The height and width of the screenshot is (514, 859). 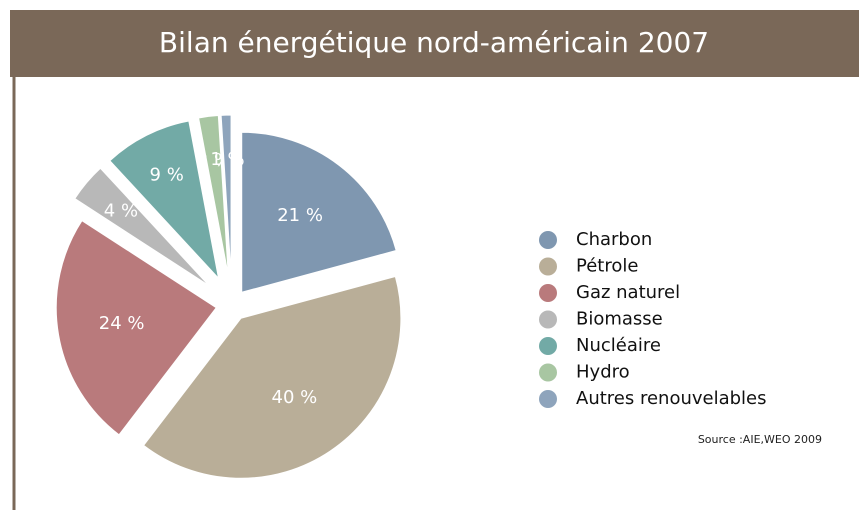 What do you see at coordinates (614, 239) in the screenshot?
I see `legend-label: Charbon` at bounding box center [614, 239].